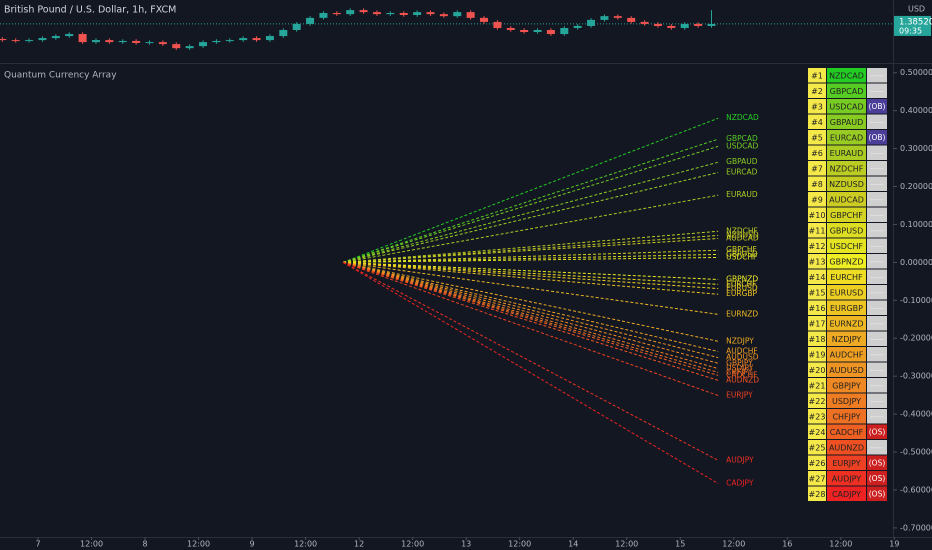 The width and height of the screenshot is (932, 550). I want to click on pair-label: GBPCHF, so click(846, 215).